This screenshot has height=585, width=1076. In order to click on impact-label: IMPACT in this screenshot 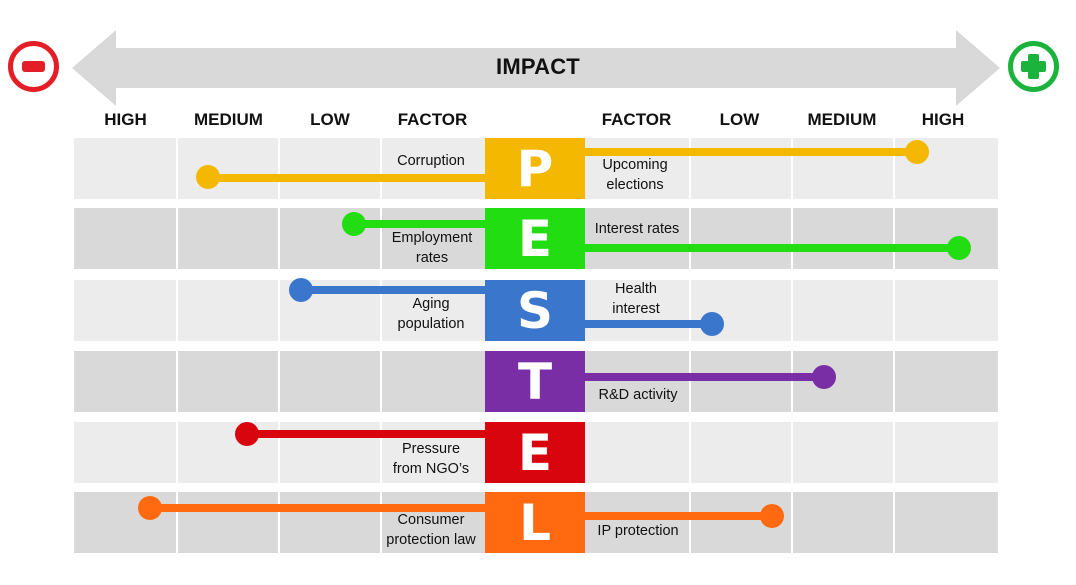, I will do `click(538, 66)`.